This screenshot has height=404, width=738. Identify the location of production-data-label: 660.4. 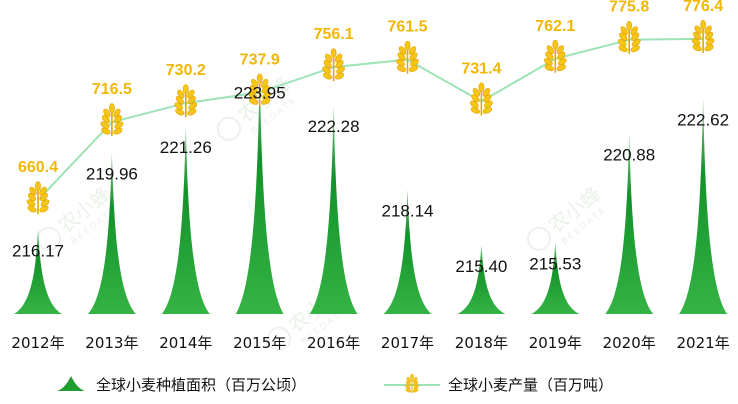
(38, 167).